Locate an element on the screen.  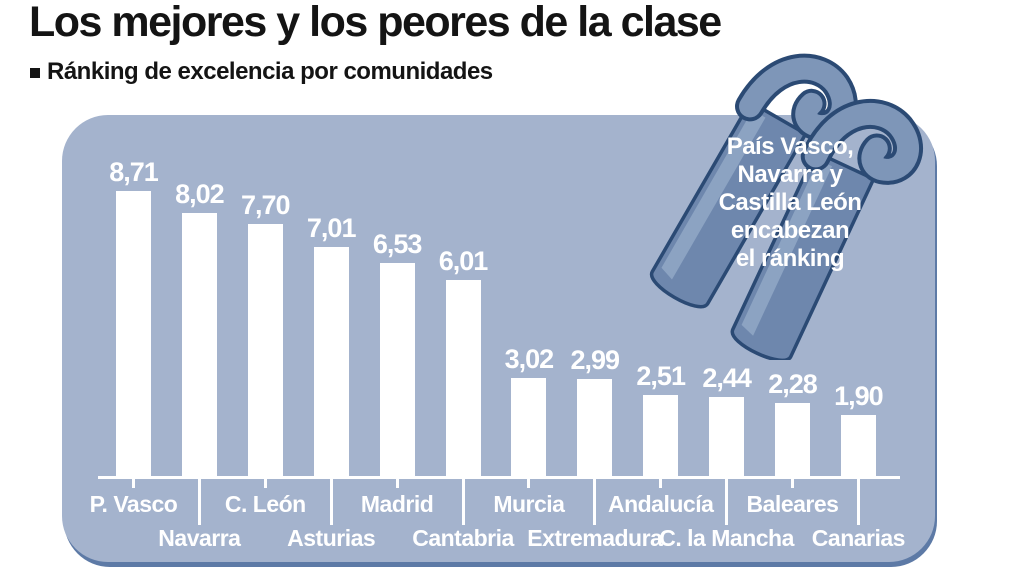
bar-Extremadura is located at coordinates (595, 428).